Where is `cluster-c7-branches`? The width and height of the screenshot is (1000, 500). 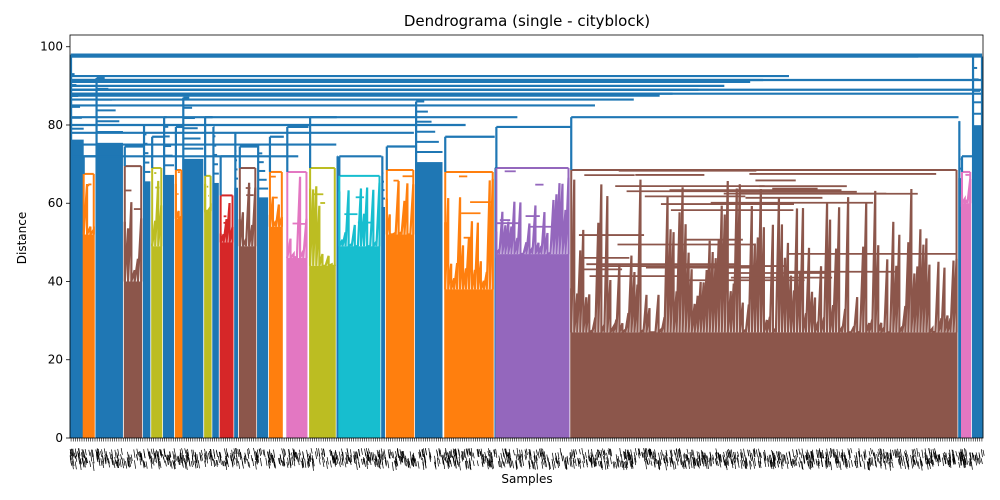
cluster-c7-branches is located at coordinates (247, 214).